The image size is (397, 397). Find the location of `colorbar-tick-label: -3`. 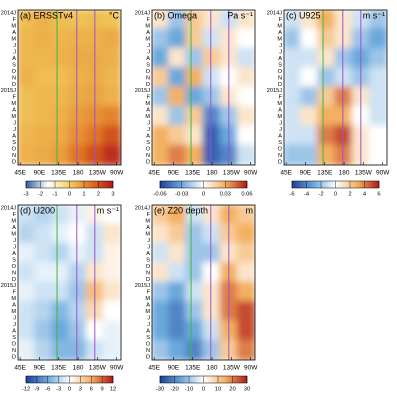

colorbar-tick-label: -3 is located at coordinates (58, 389).